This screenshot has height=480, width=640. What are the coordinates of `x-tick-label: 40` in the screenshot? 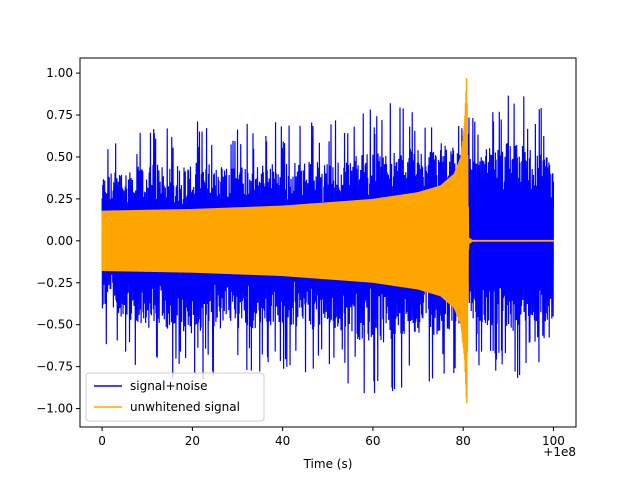 It's located at (282, 441).